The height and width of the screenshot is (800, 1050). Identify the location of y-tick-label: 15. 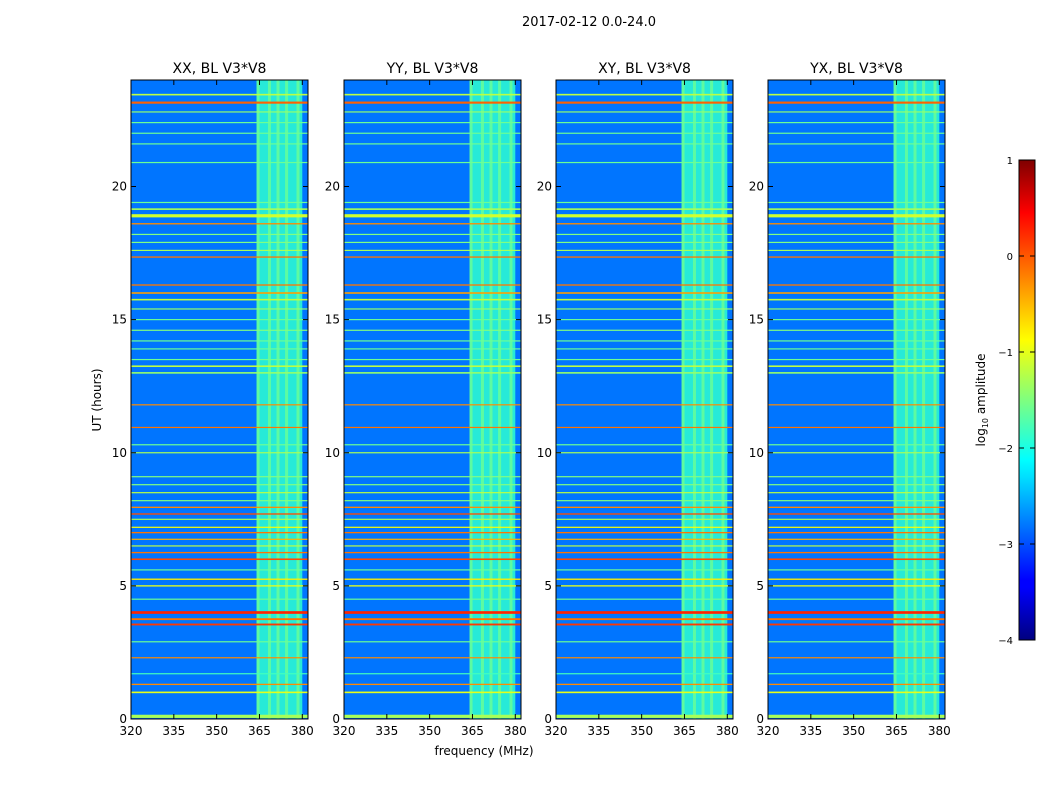
(332, 320).